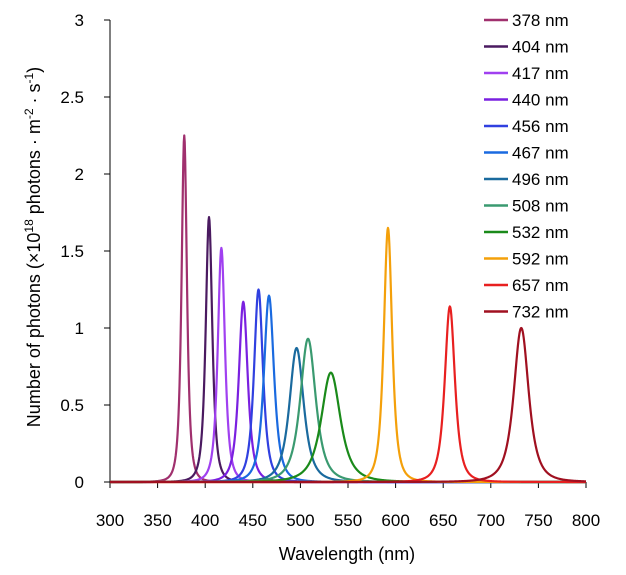 Image resolution: width=626 pixels, height=575 pixels. What do you see at coordinates (253, 520) in the screenshot?
I see `x-tick-label: 450` at bounding box center [253, 520].